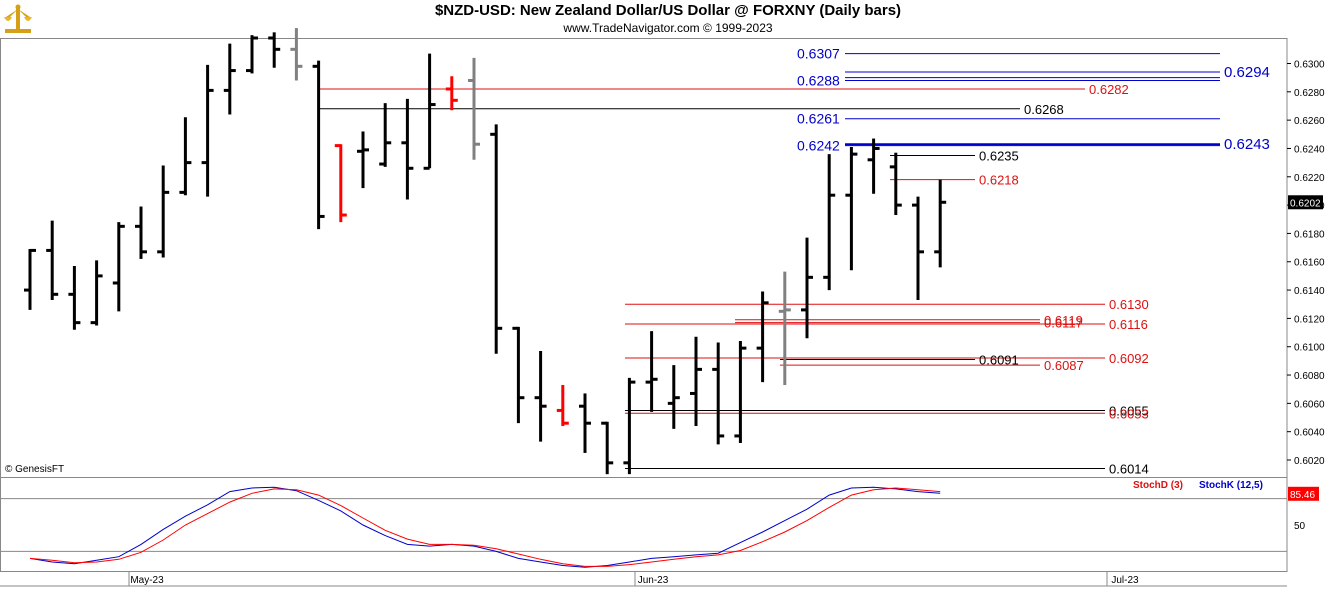 The height and width of the screenshot is (591, 1336). Describe the element at coordinates (668, 28) in the screenshot. I see `chart-subtitle: www.TradeNavigator.com © 1999-2023` at that location.